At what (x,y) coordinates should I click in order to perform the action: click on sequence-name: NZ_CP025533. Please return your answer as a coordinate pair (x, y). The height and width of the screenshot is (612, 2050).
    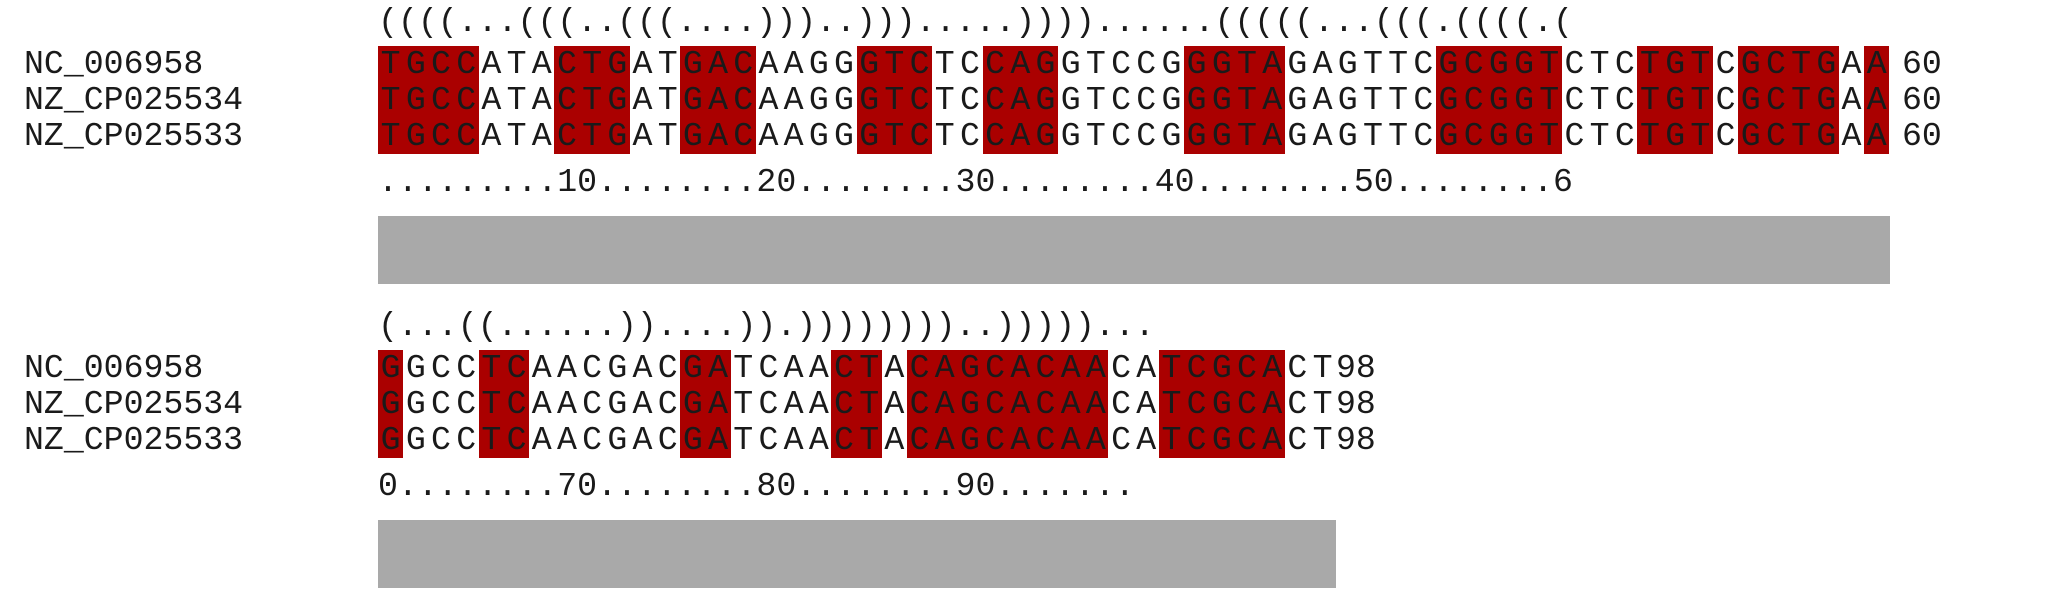
    Looking at the image, I should click on (134, 440).